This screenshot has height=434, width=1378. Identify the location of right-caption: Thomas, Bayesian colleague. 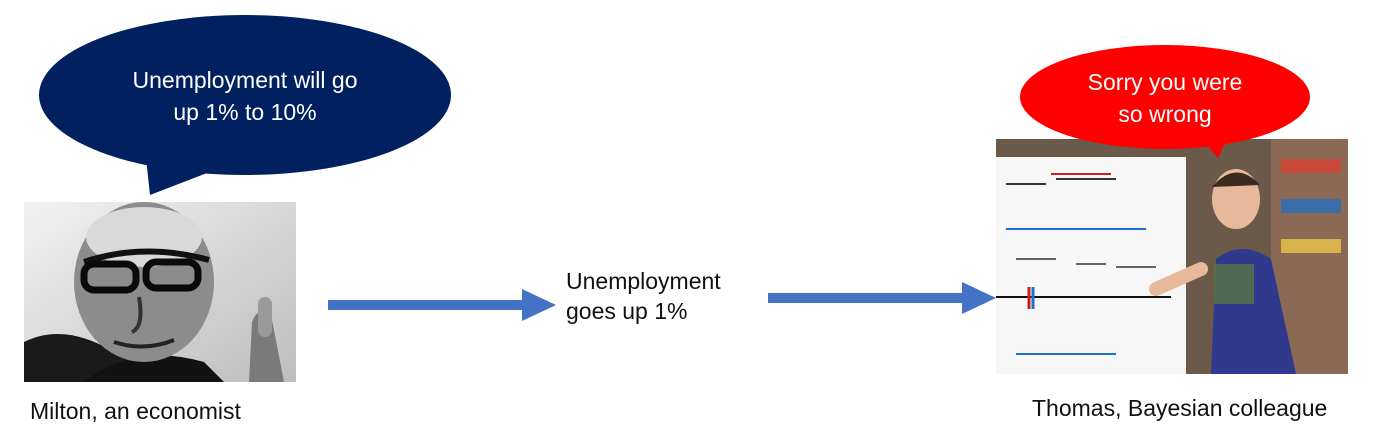
(1180, 408).